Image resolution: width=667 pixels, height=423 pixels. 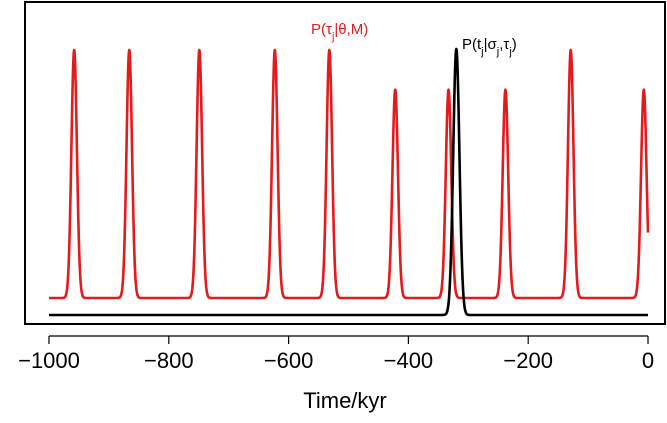 What do you see at coordinates (409, 360) in the screenshot?
I see `x-tick-label: −400` at bounding box center [409, 360].